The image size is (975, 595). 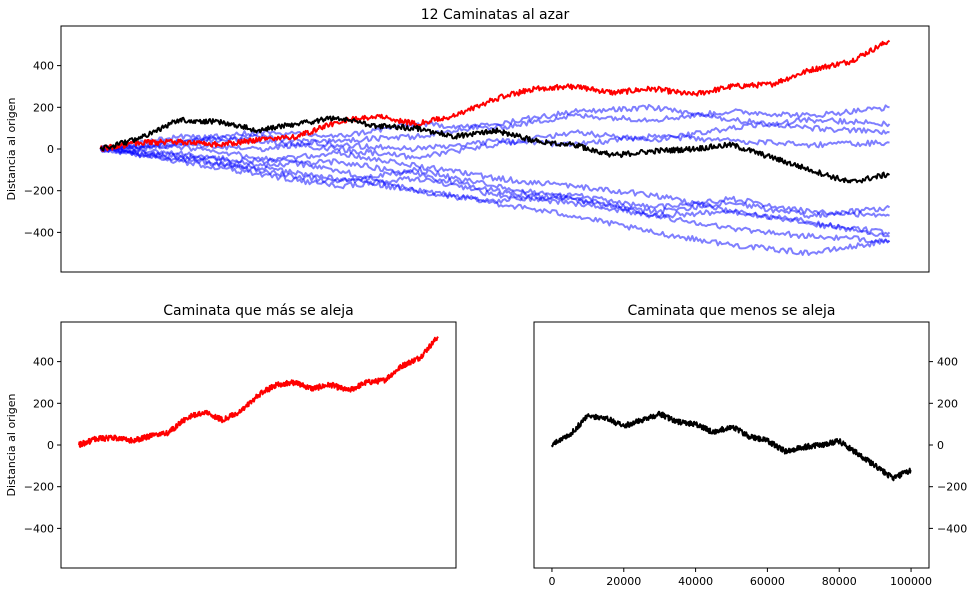 I want to click on x-tick-label: 40000, so click(x=695, y=581).